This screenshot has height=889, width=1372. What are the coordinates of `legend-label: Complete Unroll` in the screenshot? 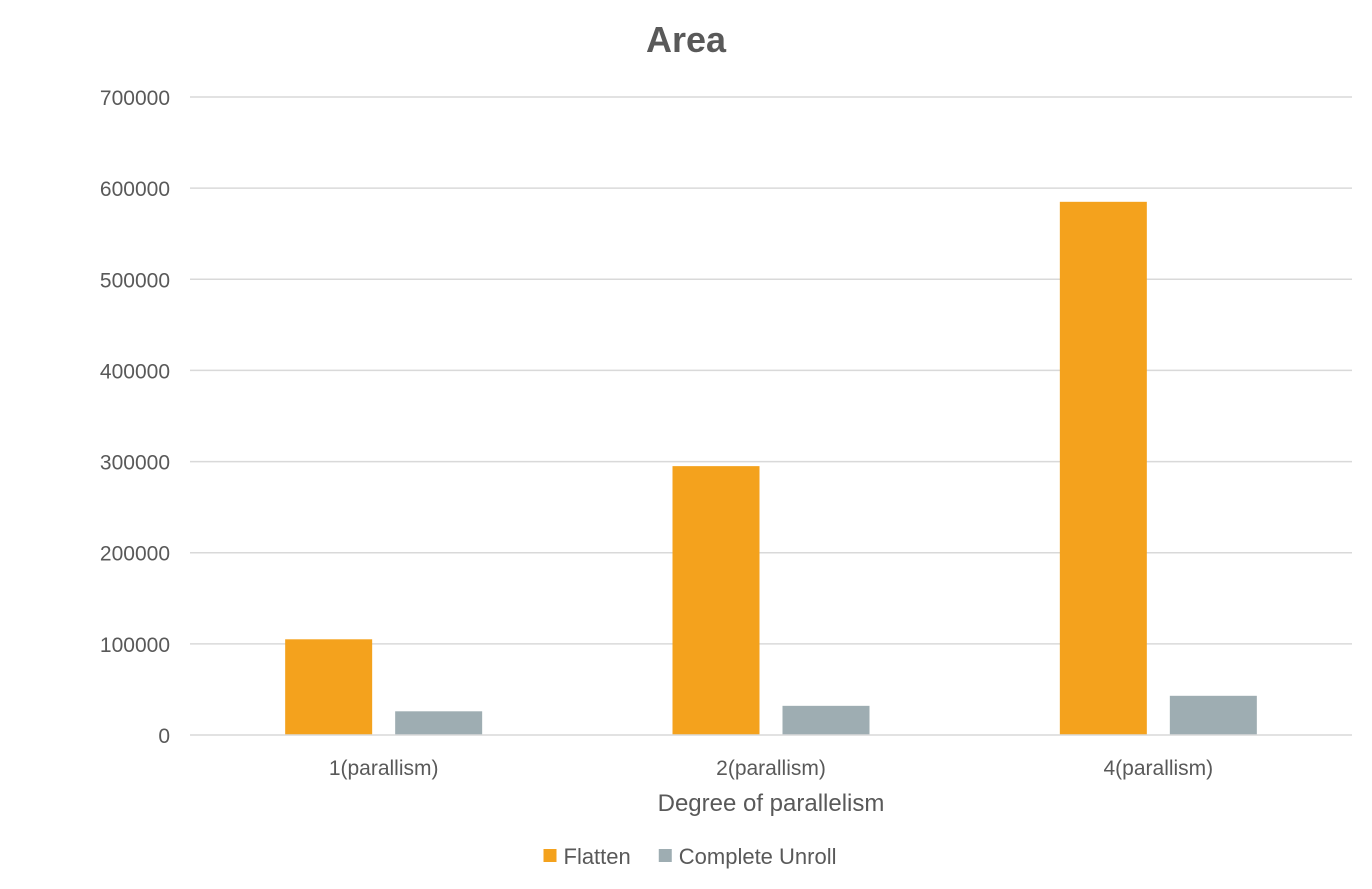 It's located at (758, 856).